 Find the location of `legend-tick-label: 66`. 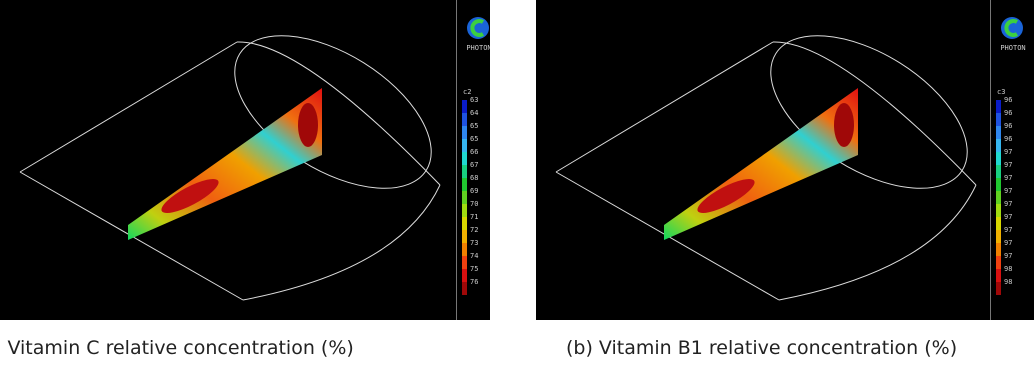

legend-tick-label: 66 is located at coordinates (474, 152).